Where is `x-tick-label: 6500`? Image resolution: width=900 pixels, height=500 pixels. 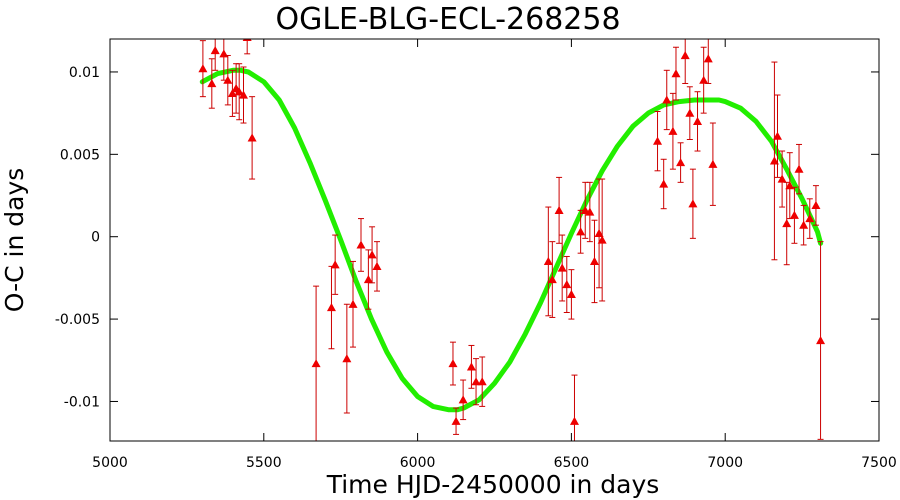 x-tick-label: 6500 is located at coordinates (572, 463).